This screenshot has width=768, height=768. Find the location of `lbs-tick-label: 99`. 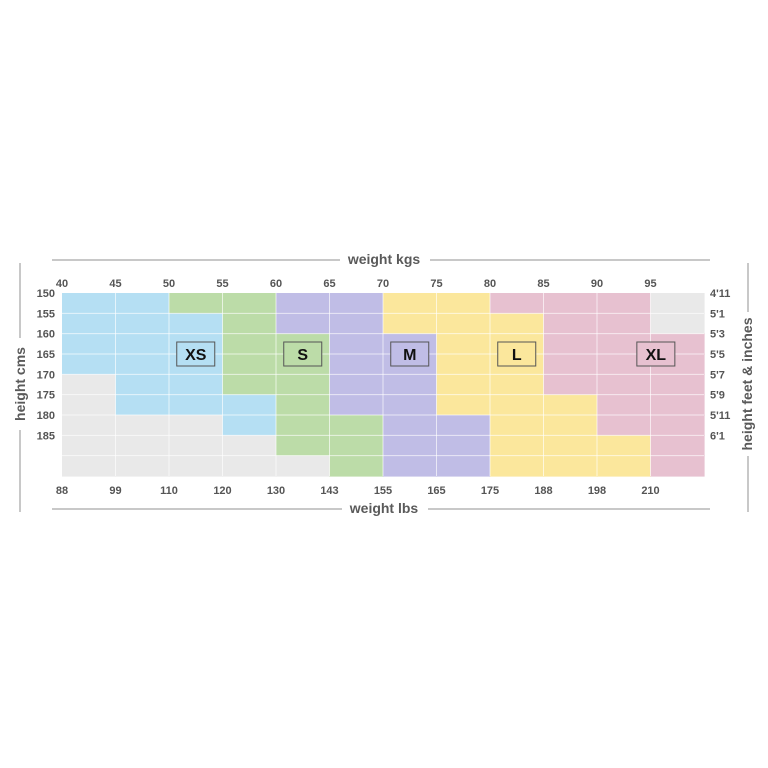

lbs-tick-label: 99 is located at coordinates (115, 491).